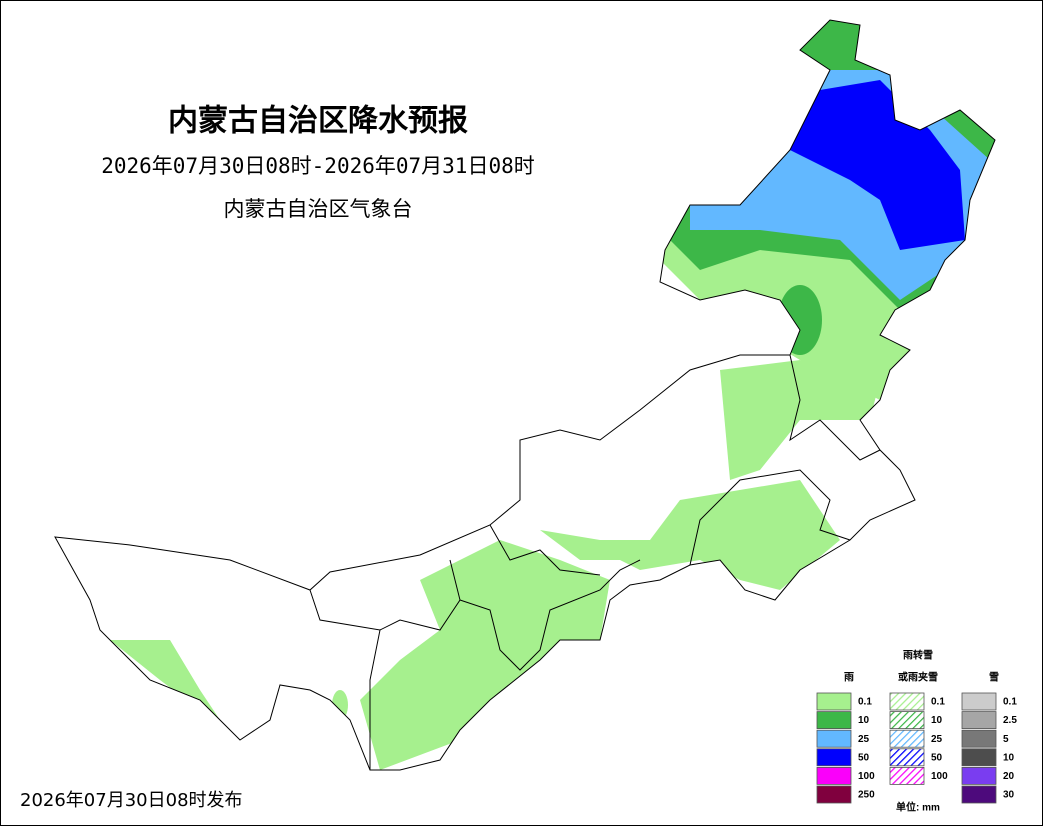 This screenshot has width=1043, height=826. I want to click on period: 2026年07月30日08时-2026年07月31日08时, so click(318, 166).